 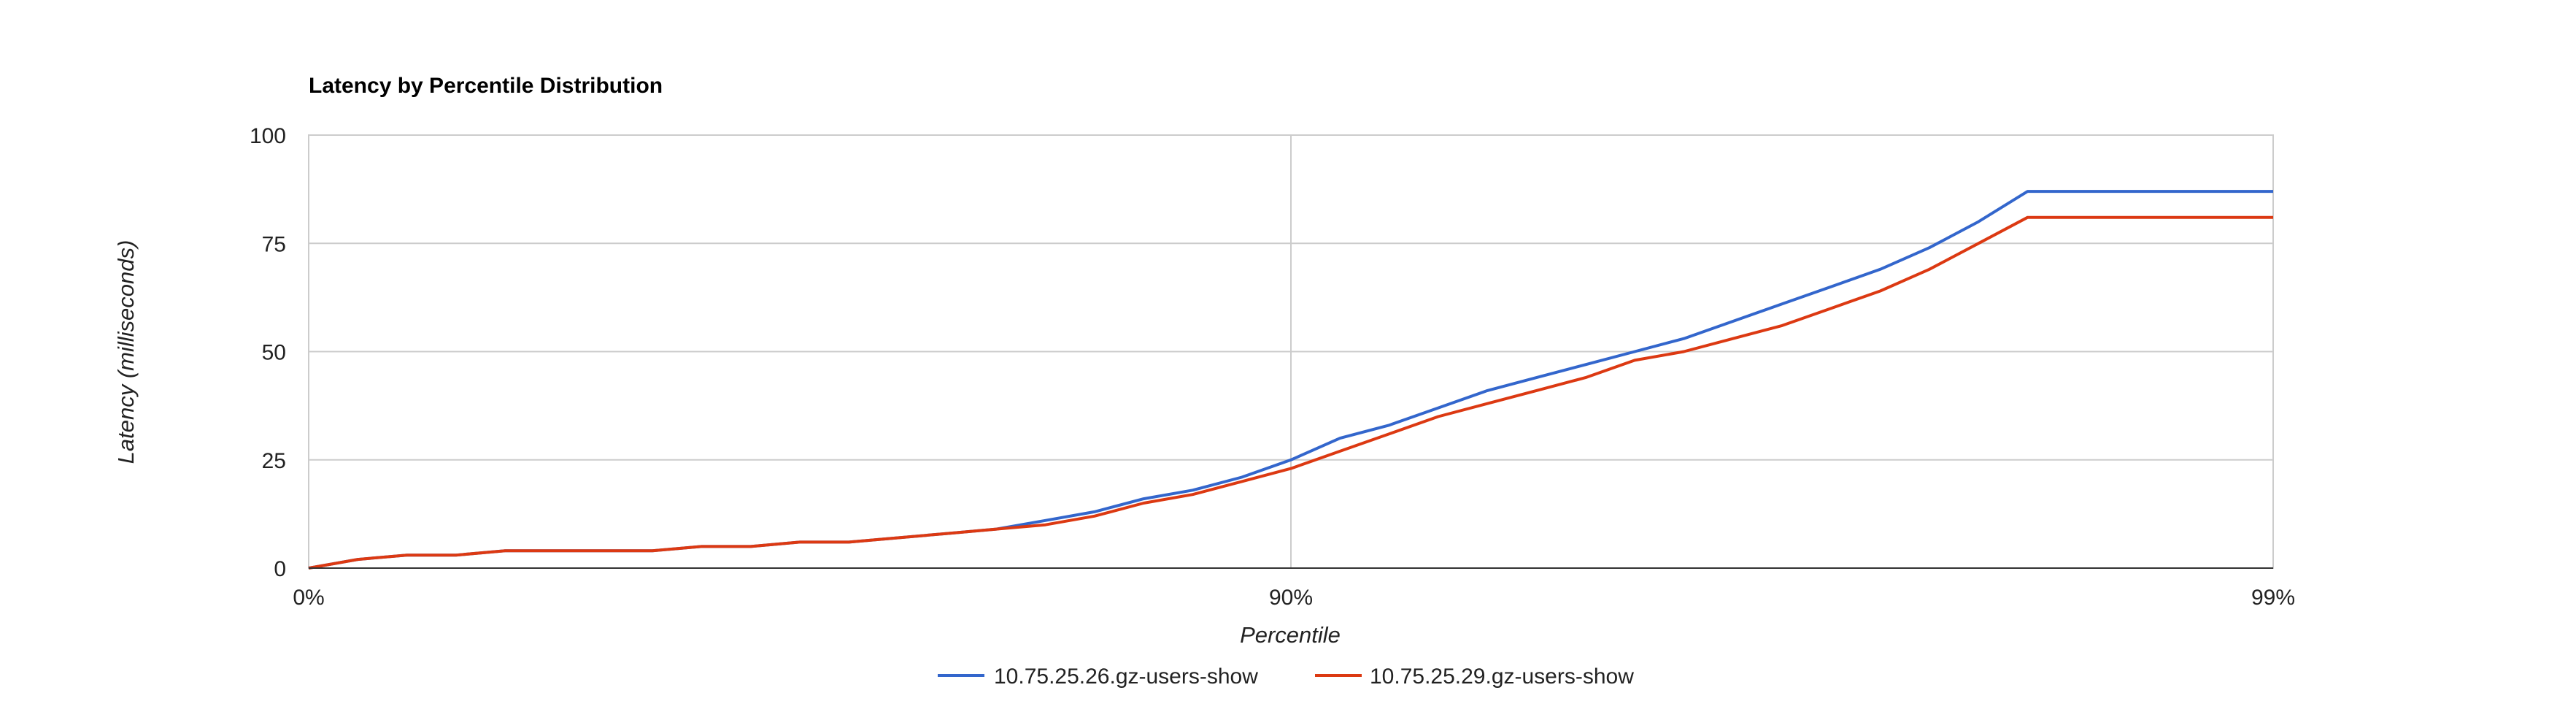 What do you see at coordinates (486, 86) in the screenshot?
I see `chart-title: Latency by Percentile Distribution` at bounding box center [486, 86].